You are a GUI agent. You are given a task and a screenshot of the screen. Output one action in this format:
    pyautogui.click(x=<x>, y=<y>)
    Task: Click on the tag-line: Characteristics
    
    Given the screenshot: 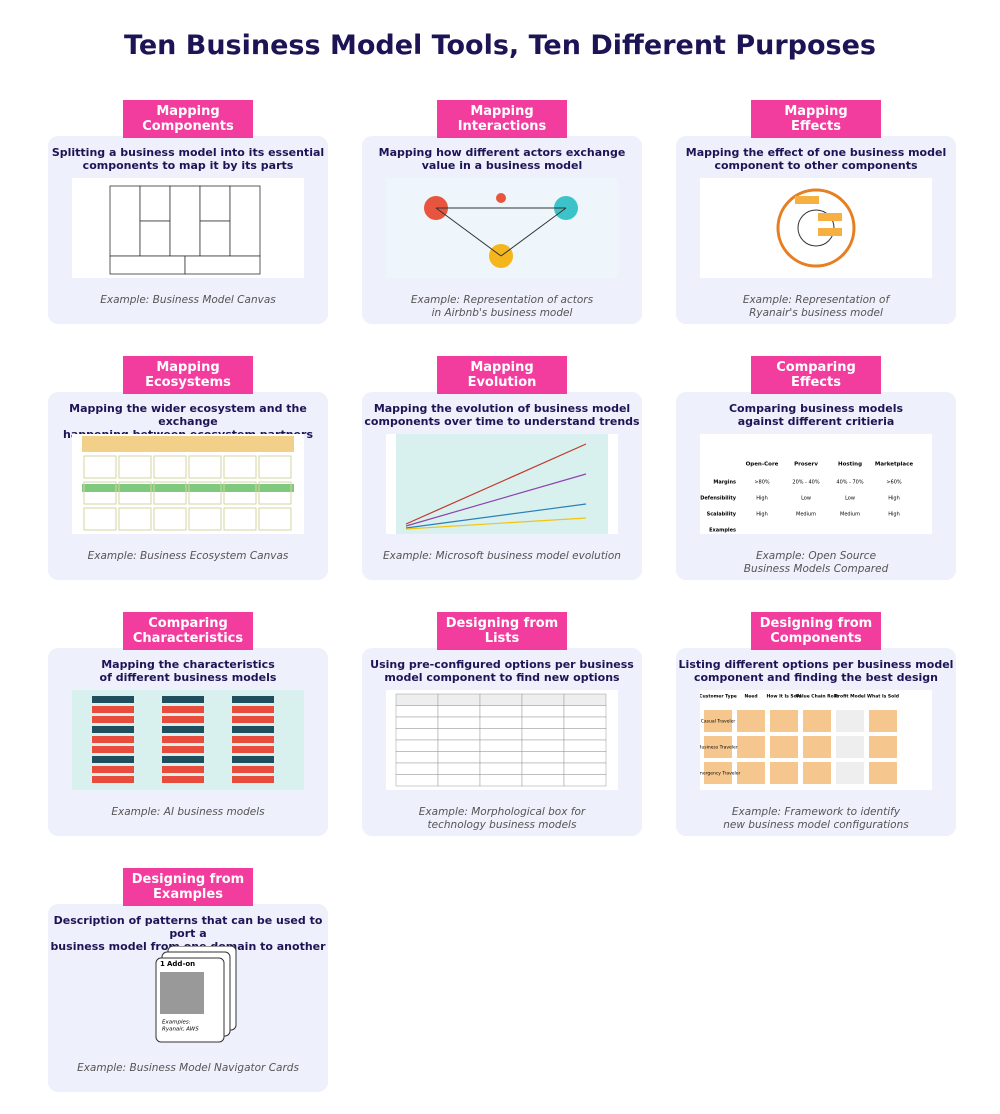 What is the action you would take?
    pyautogui.click(x=188, y=638)
    